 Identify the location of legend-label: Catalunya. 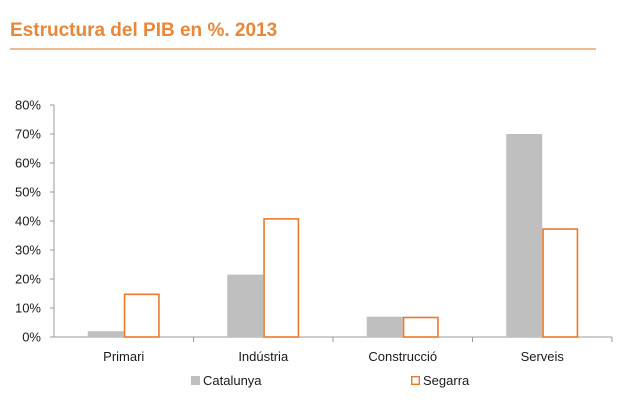
(232, 380).